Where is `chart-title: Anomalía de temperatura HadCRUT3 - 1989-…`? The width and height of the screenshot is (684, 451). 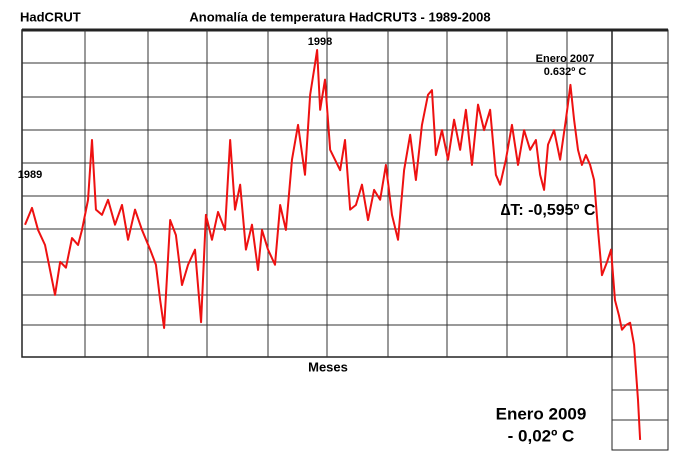
chart-title: Anomalía de temperatura HadCRUT3 - 1989-… is located at coordinates (339, 16).